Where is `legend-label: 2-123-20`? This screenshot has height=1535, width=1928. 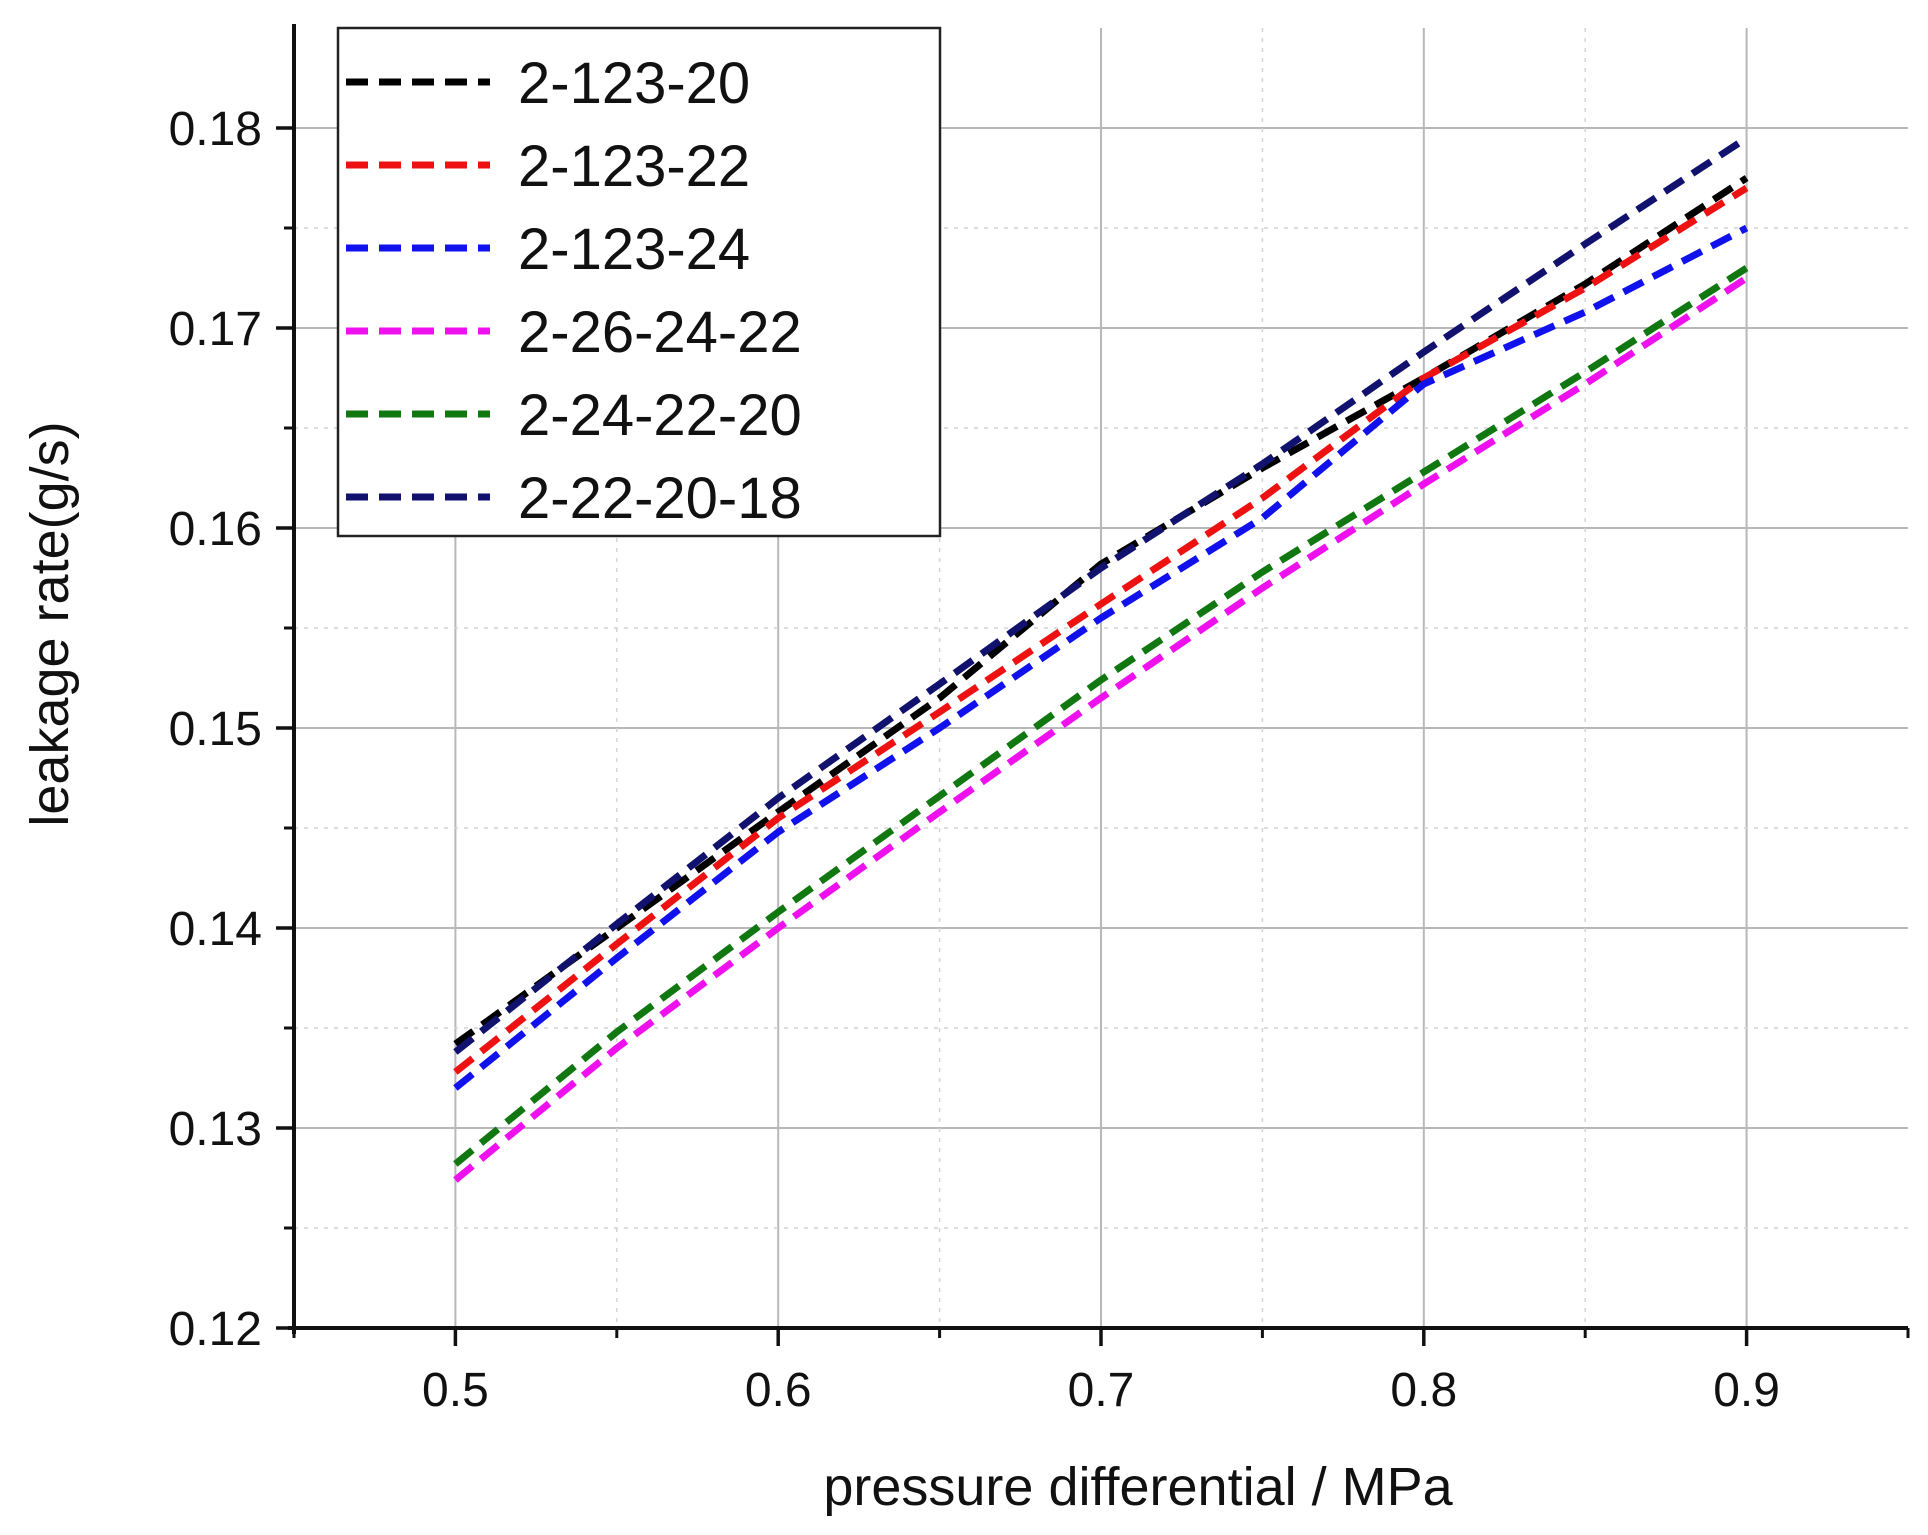
legend-label: 2-123-20 is located at coordinates (634, 83).